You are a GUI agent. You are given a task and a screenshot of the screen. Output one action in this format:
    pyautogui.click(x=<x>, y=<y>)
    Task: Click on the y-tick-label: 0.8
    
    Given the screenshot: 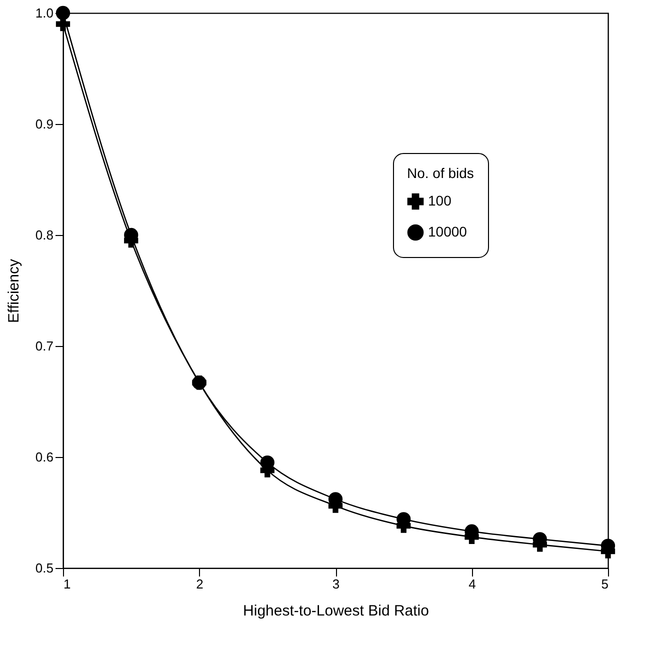 What is the action you would take?
    pyautogui.click(x=44, y=235)
    